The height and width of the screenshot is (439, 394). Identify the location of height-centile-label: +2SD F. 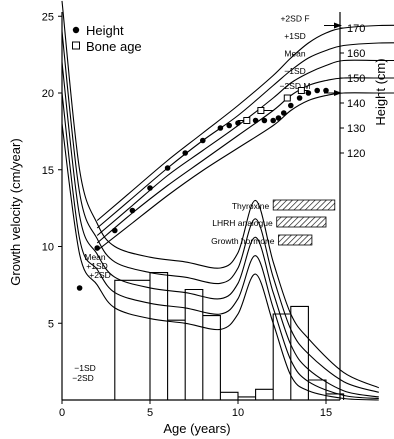
(294, 19).